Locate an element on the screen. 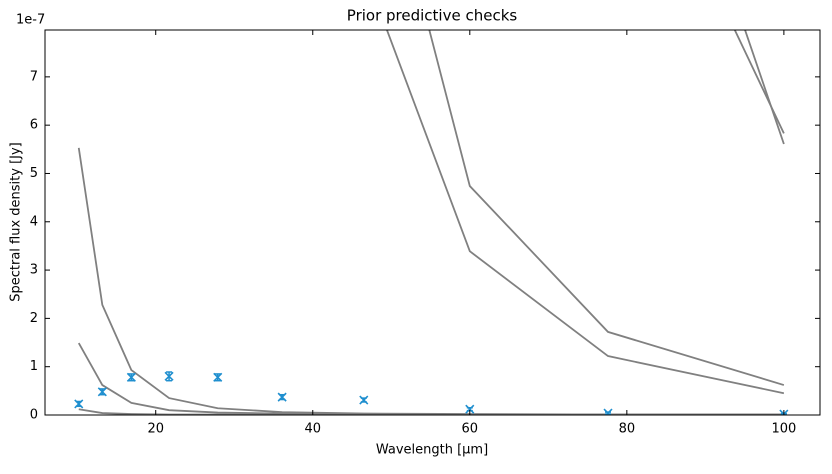 The image size is (832, 474). y-tick-label: 3 is located at coordinates (34, 270).